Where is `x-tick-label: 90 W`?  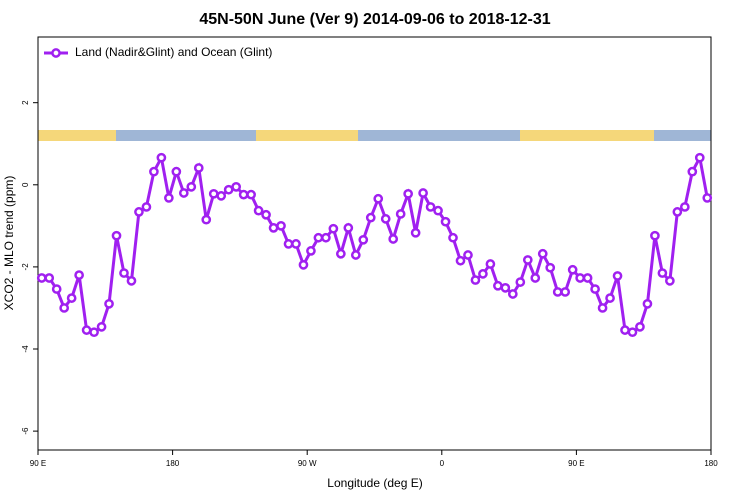 x-tick-label: 90 W is located at coordinates (307, 463).